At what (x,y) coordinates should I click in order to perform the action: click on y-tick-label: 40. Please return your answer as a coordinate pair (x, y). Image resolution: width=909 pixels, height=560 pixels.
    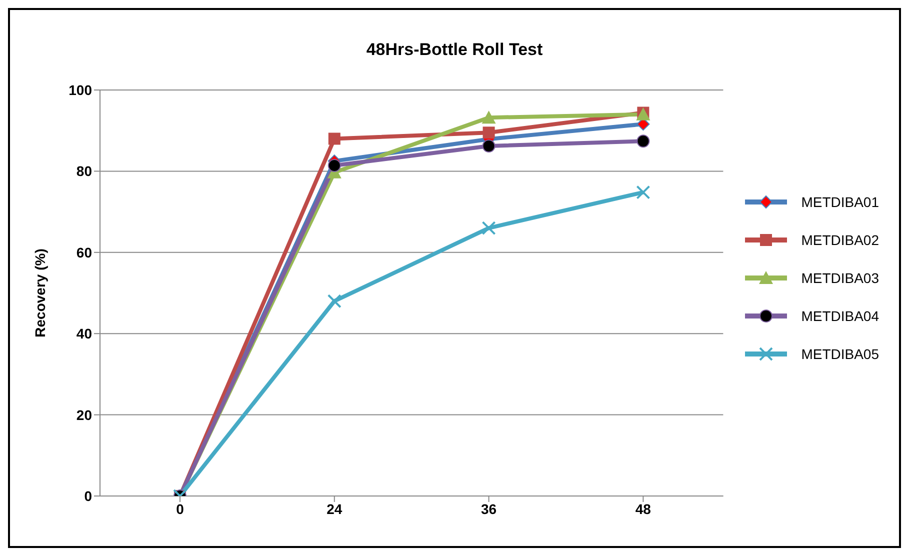
    Looking at the image, I should click on (84, 334).